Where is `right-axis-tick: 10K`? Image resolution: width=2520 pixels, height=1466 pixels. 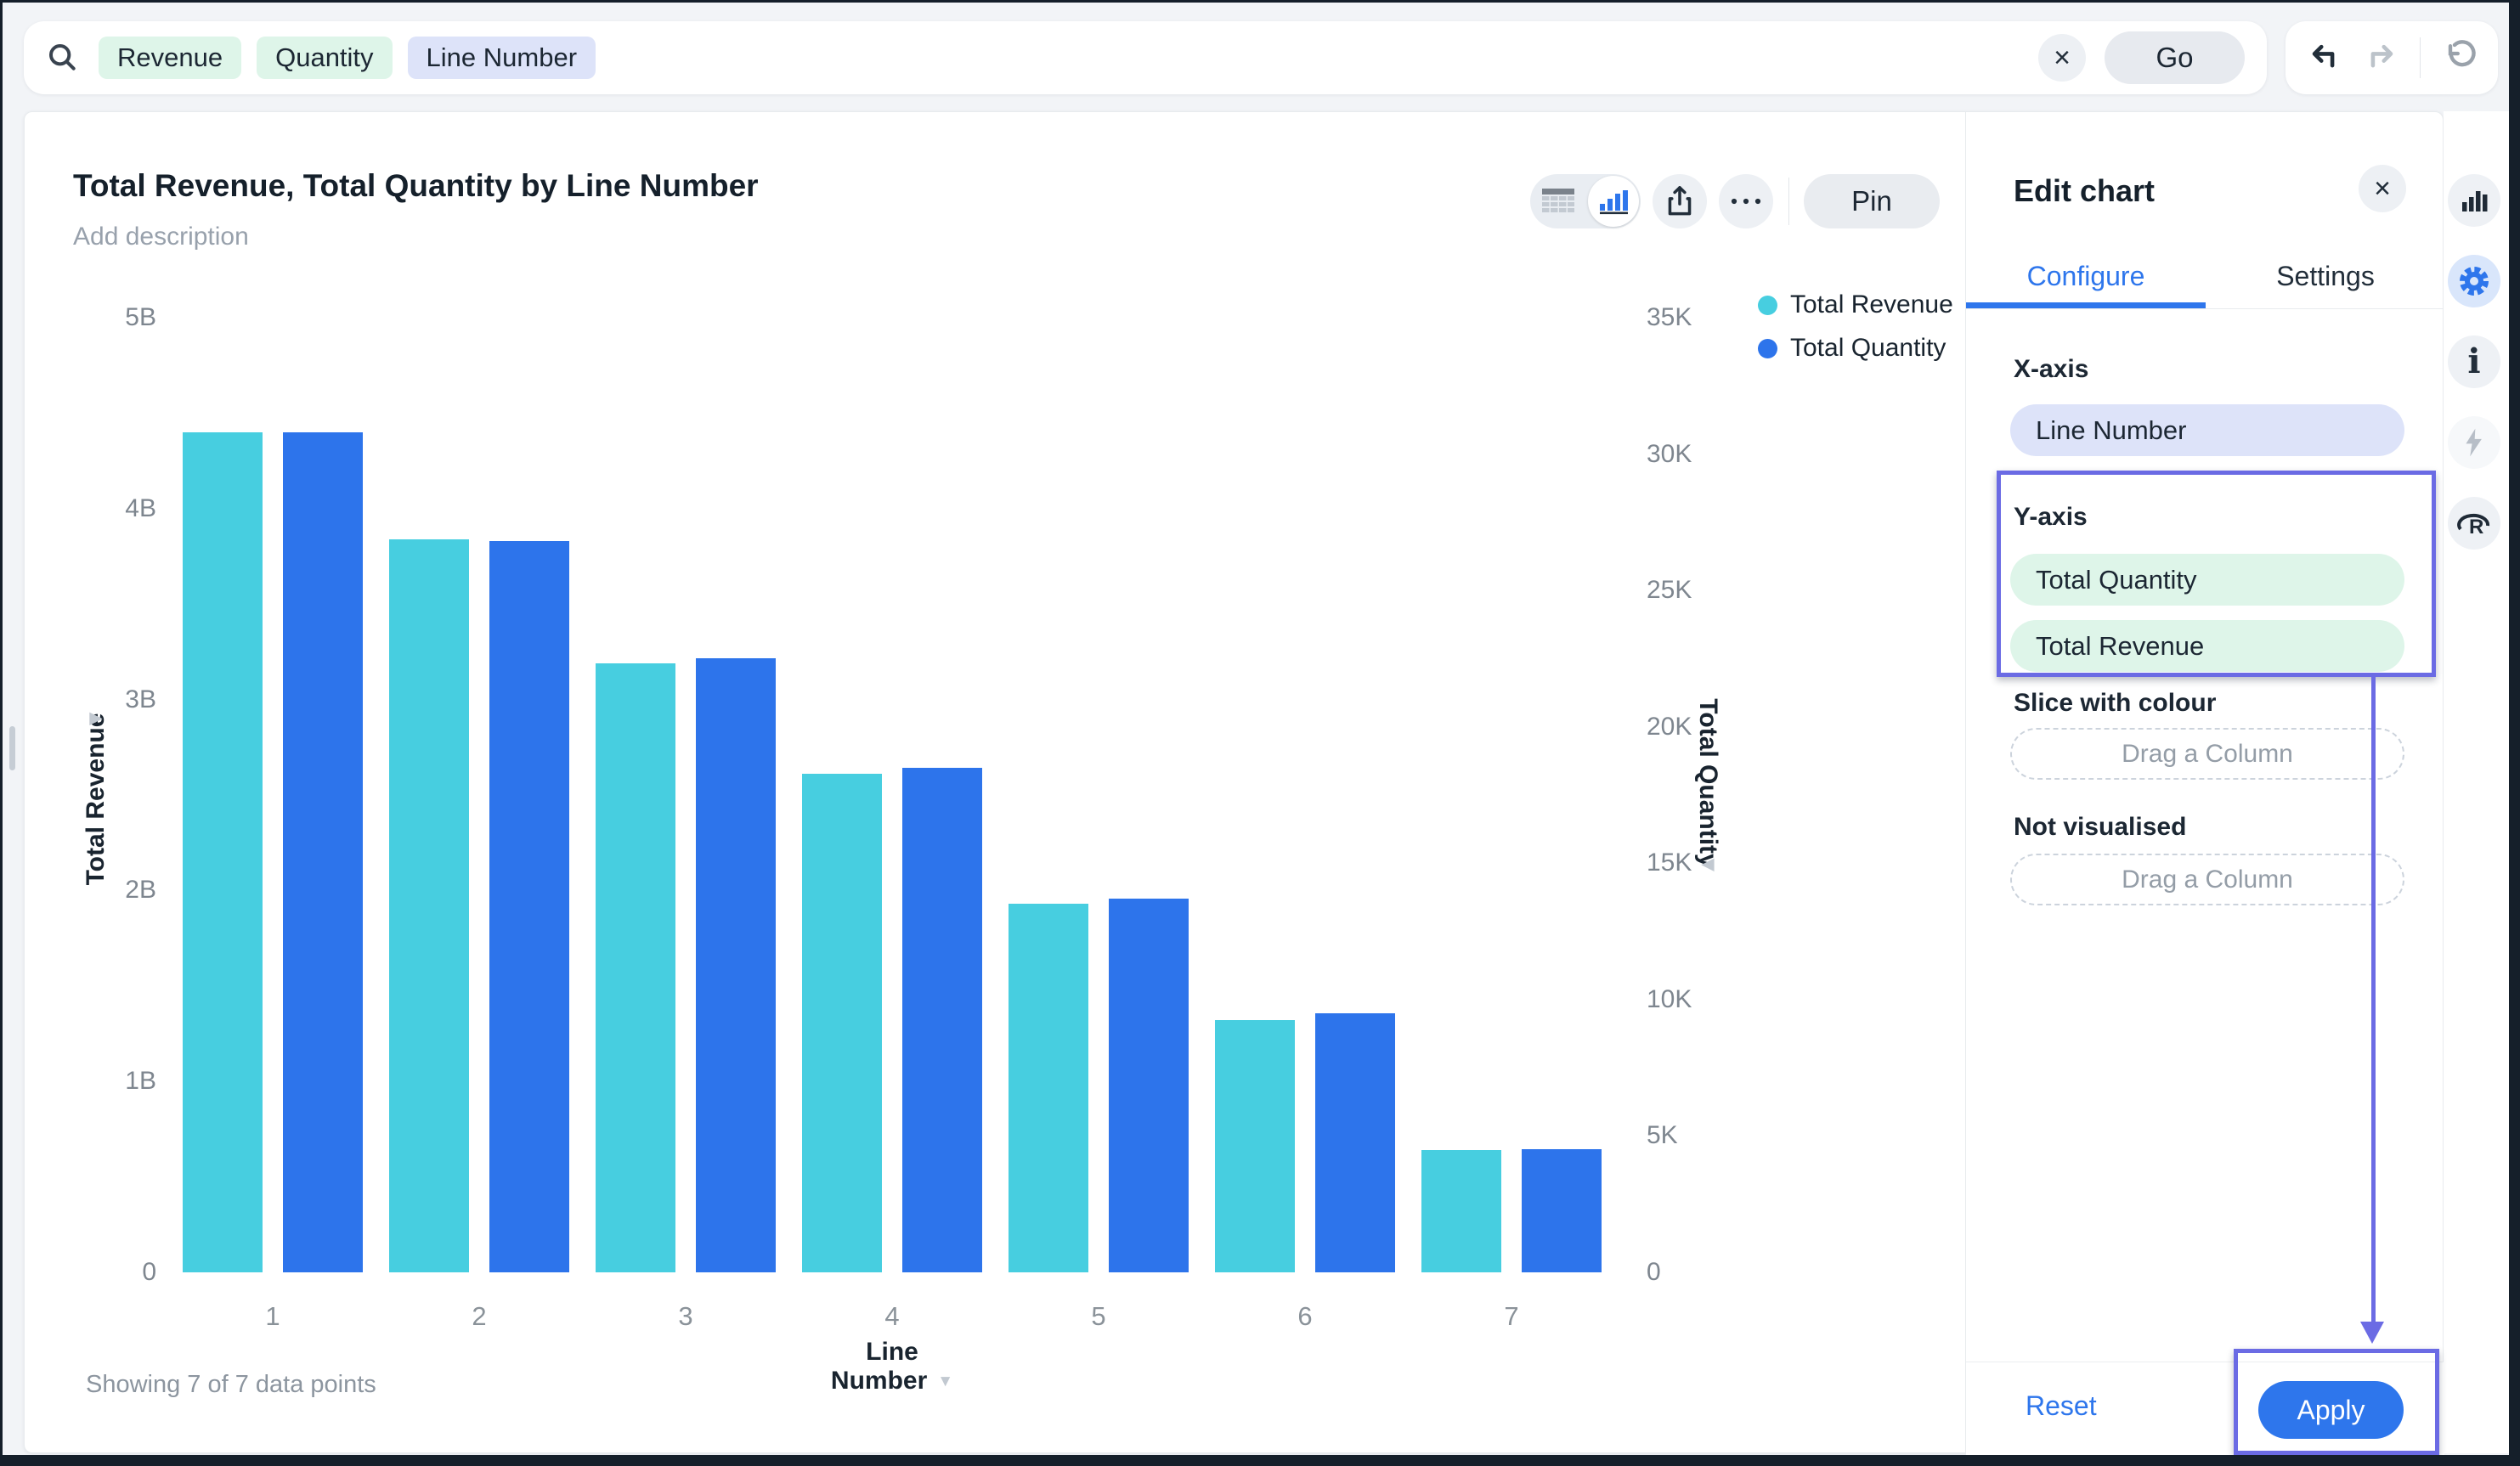
right-axis-tick: 10K is located at coordinates (1670, 998).